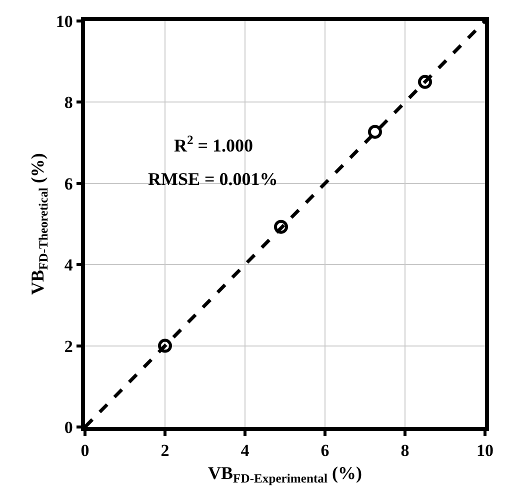  What do you see at coordinates (285, 474) in the screenshot?
I see `x-axis-title: VB$_{FD-Experimental}$ (%)` at bounding box center [285, 474].